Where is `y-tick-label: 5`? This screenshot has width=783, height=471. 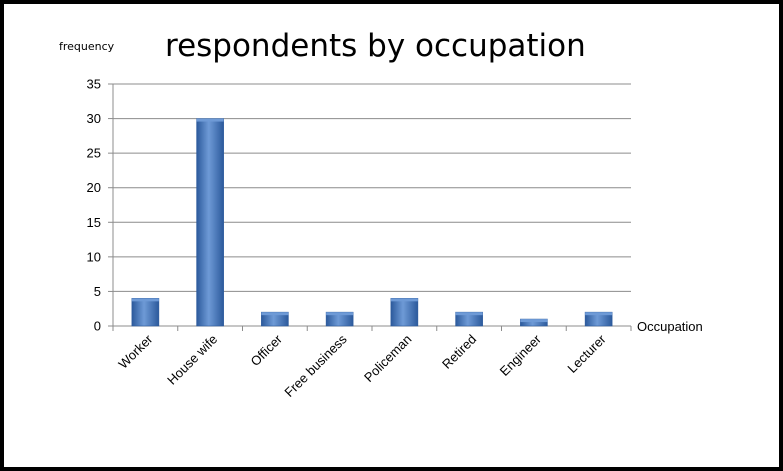
y-tick-label: 5 is located at coordinates (97, 291).